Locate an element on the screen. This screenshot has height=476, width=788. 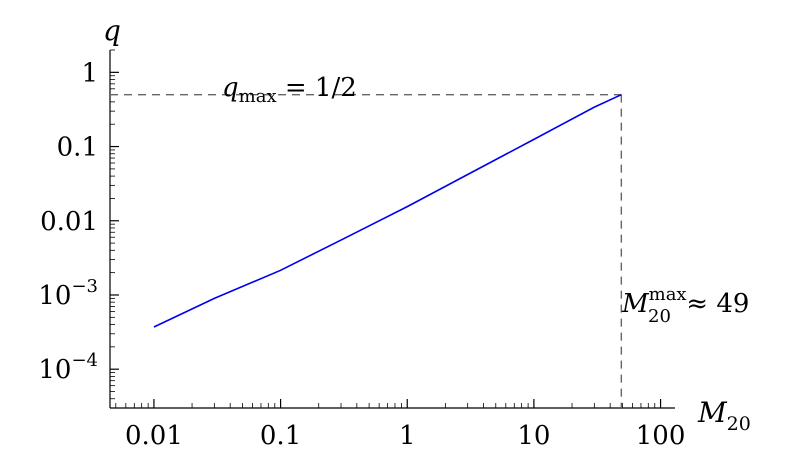
mmax-var: M is located at coordinates (635, 304).